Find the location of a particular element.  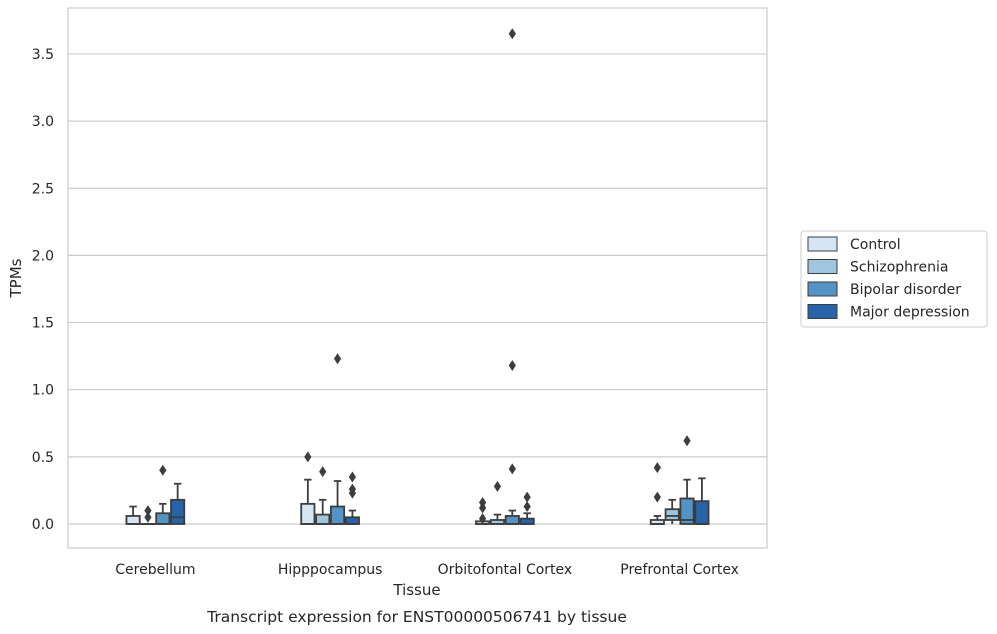

y-axis-label: TPMs is located at coordinates (16, 278).